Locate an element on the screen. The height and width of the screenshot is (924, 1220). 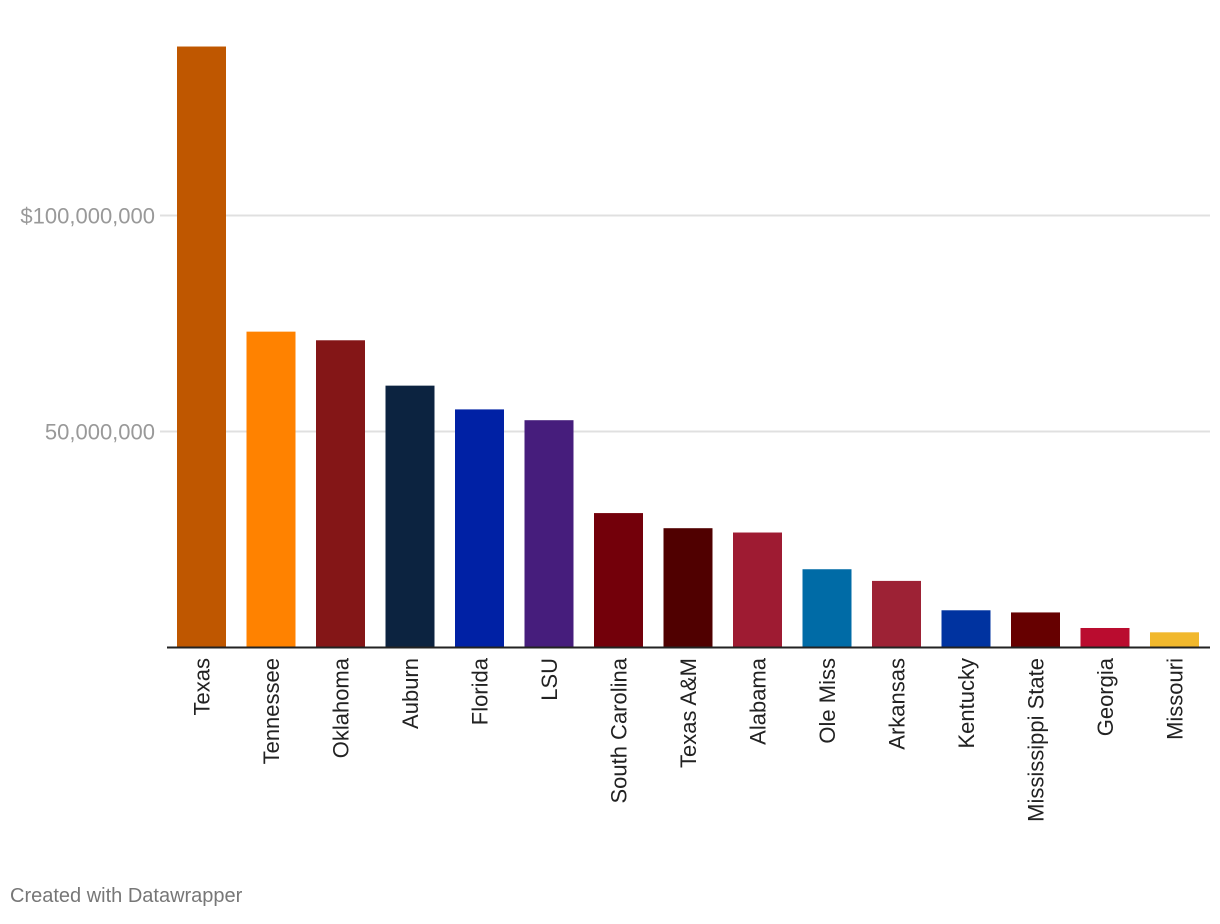
x-tick-label: Arkansas is located at coordinates (897, 704).